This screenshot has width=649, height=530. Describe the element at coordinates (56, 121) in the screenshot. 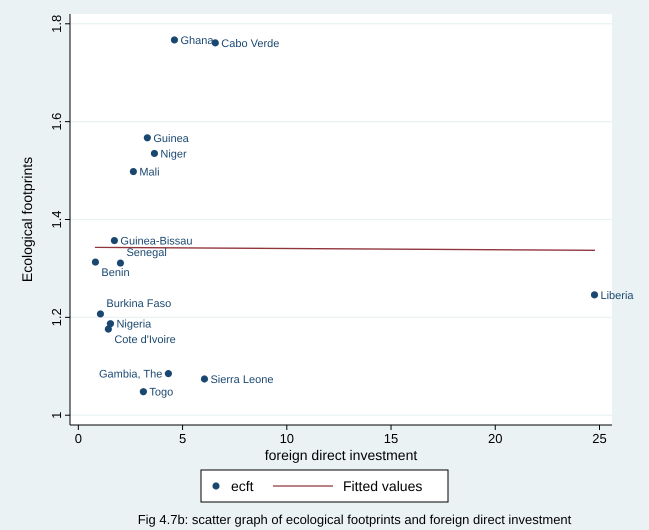

I see `y-tick-label: 1.6` at that location.